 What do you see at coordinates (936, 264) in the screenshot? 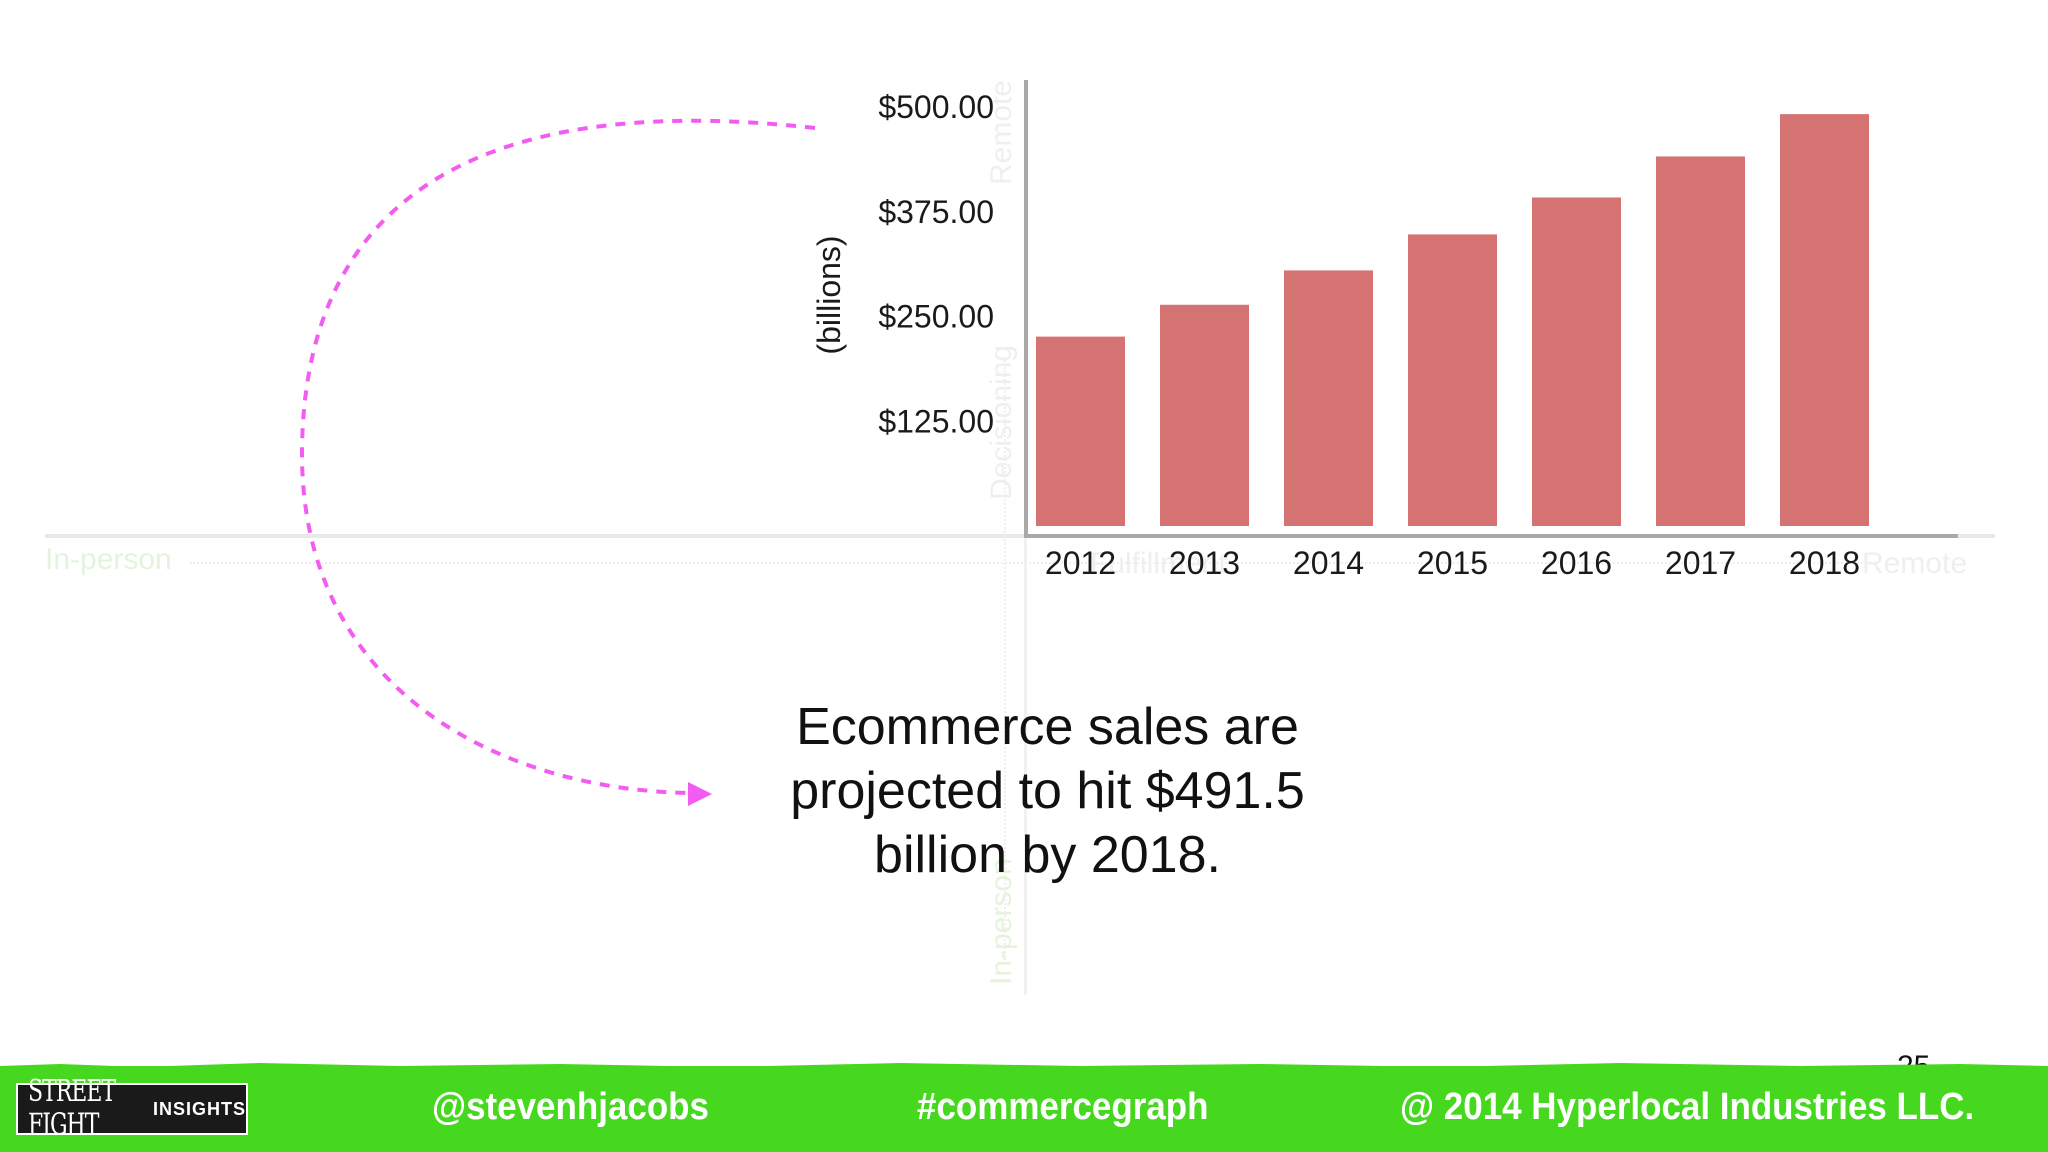
I see `y-tick-group: $125.00 $250.00 $375.00 $500.00` at bounding box center [936, 264].